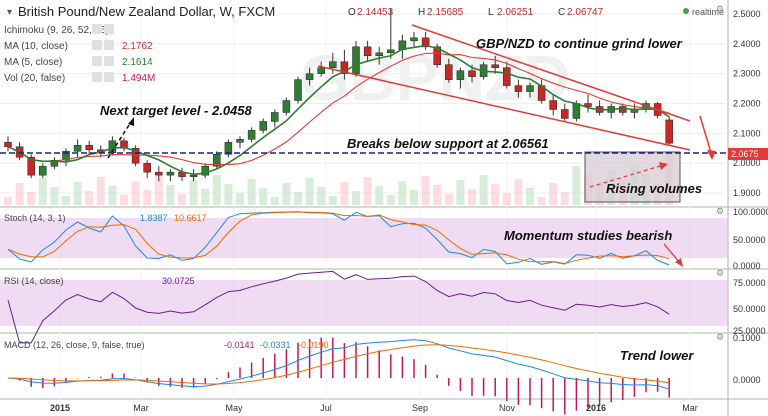  What do you see at coordinates (745, 154) in the screenshot?
I see `current-price-label: 2.0675` at bounding box center [745, 154].